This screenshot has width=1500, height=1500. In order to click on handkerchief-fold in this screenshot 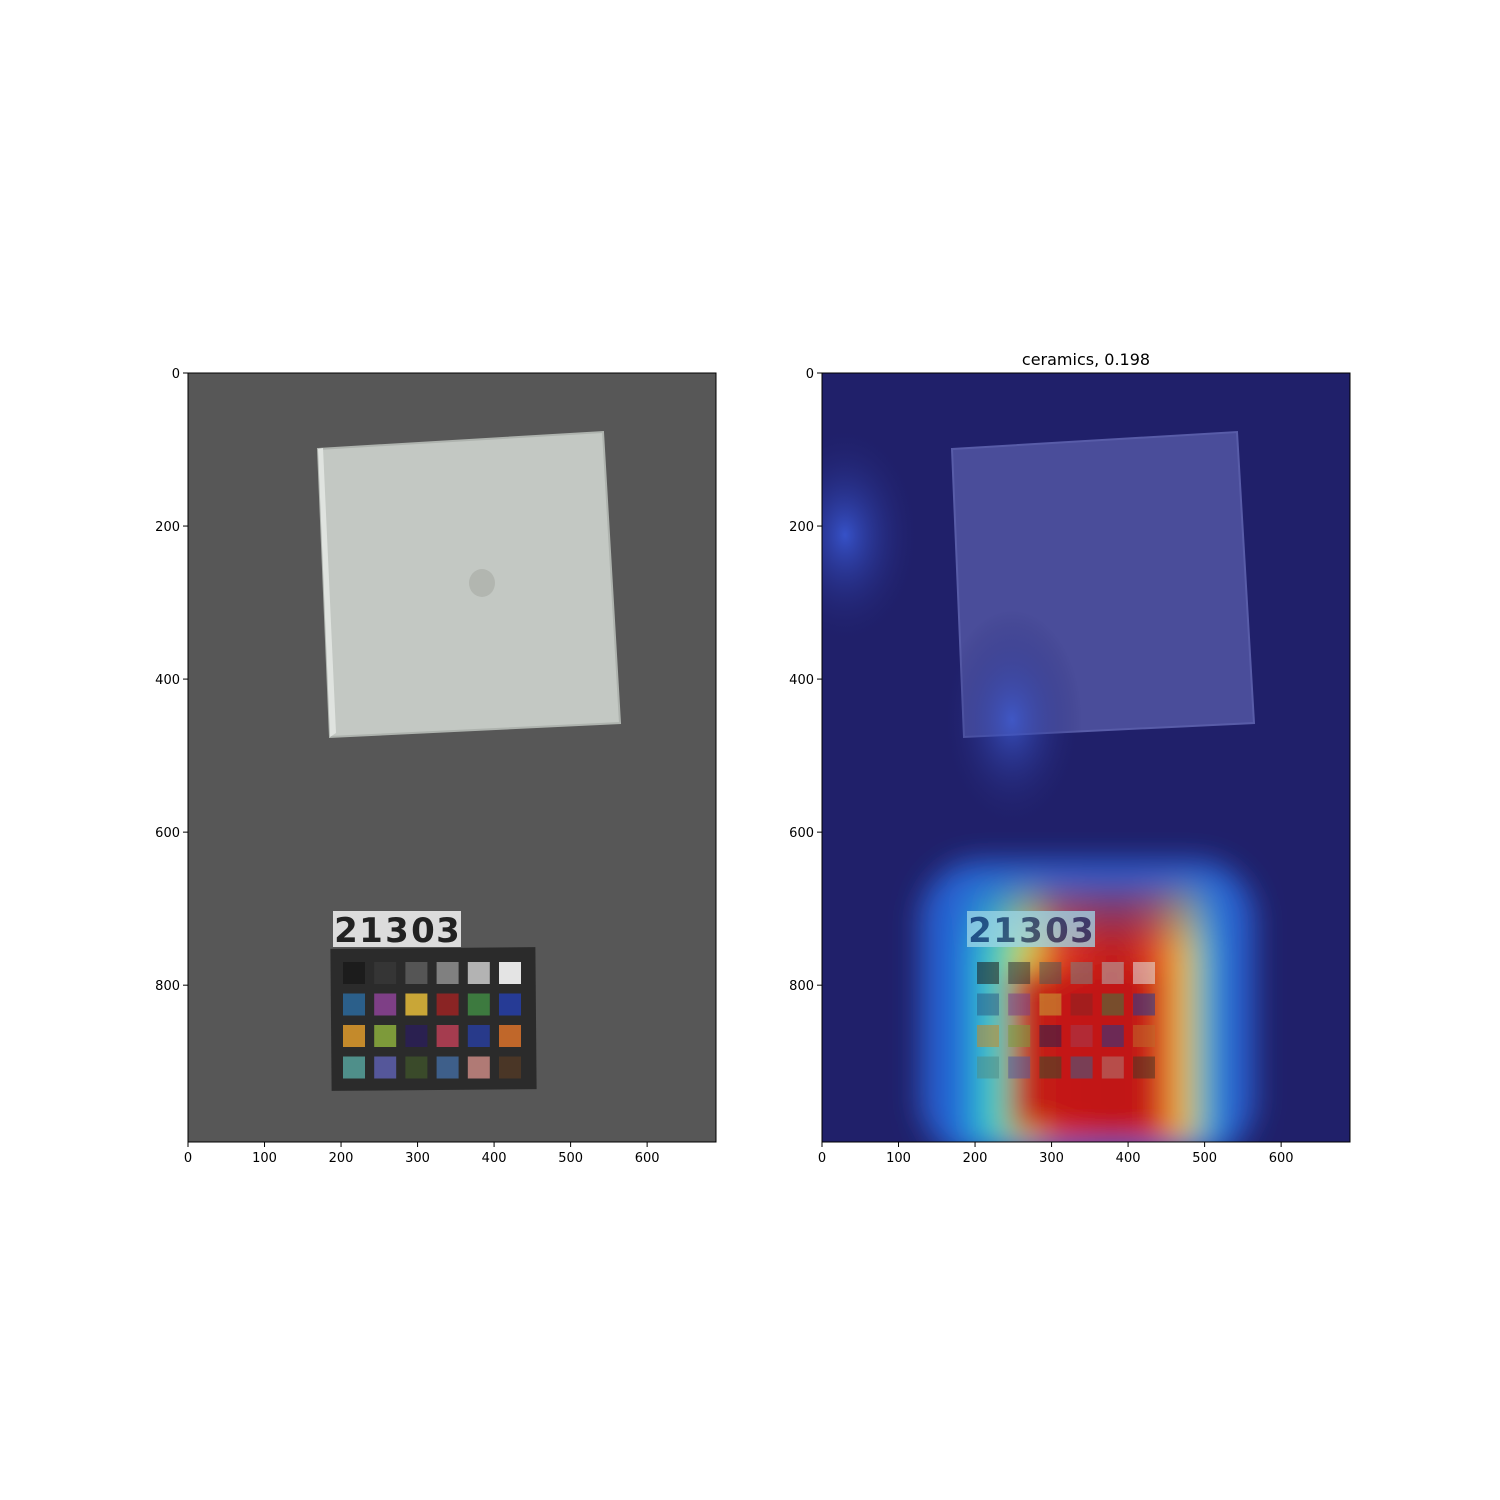, I will do `click(327, 592)`.